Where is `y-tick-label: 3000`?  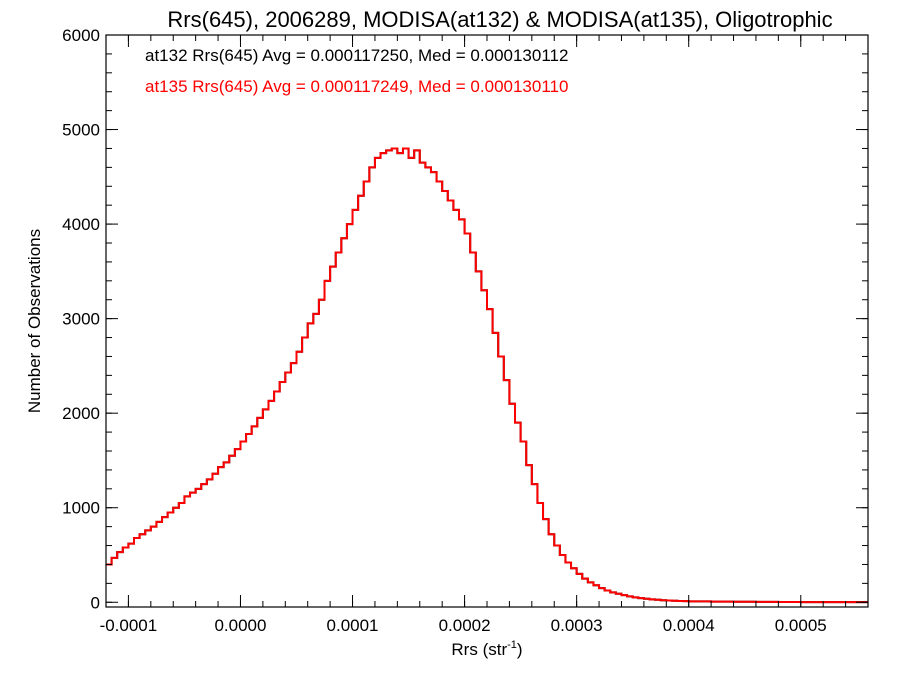 y-tick-label: 3000 is located at coordinates (81, 319).